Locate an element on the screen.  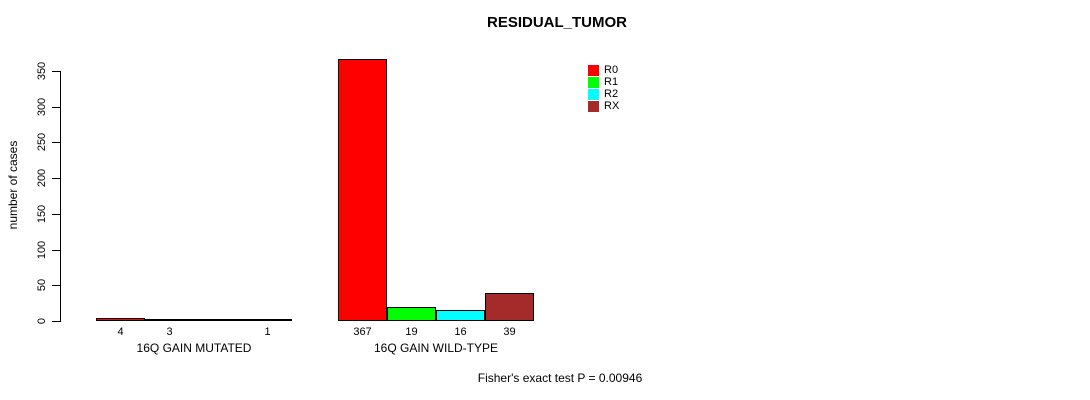
bar-value-label: 367 is located at coordinates (362, 332).